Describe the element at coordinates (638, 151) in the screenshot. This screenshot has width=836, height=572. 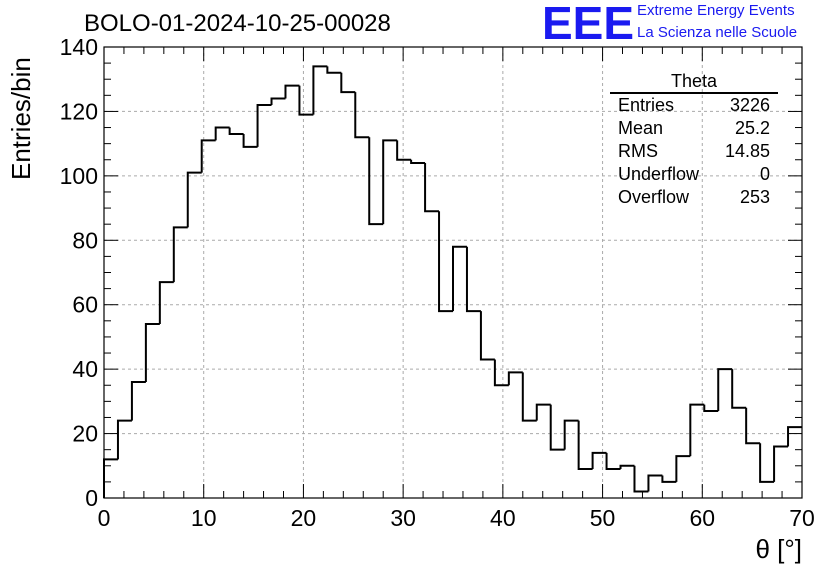
I see `stats-label: RMS` at that location.